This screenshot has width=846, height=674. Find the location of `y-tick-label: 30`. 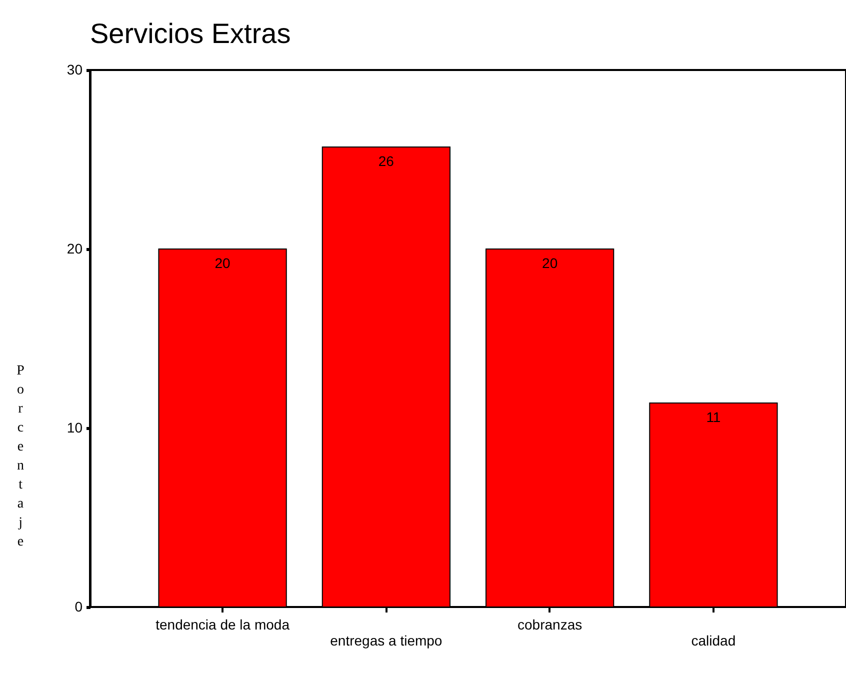

y-tick-label: 30 is located at coordinates (74, 70).